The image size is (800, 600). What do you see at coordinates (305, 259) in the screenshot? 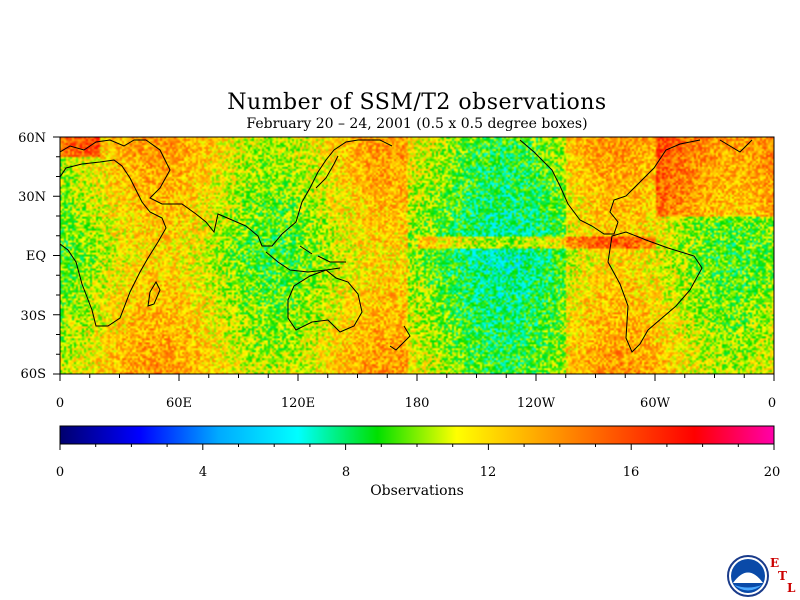
I see `coastline-indonesia` at bounding box center [305, 259].